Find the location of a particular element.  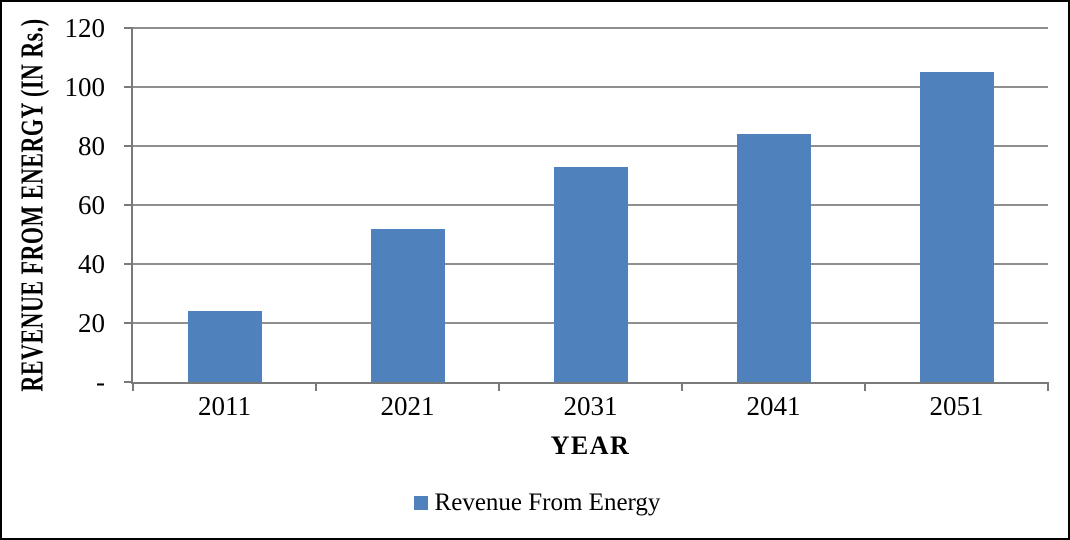

y-tick-label: 100 is located at coordinates (85, 87).